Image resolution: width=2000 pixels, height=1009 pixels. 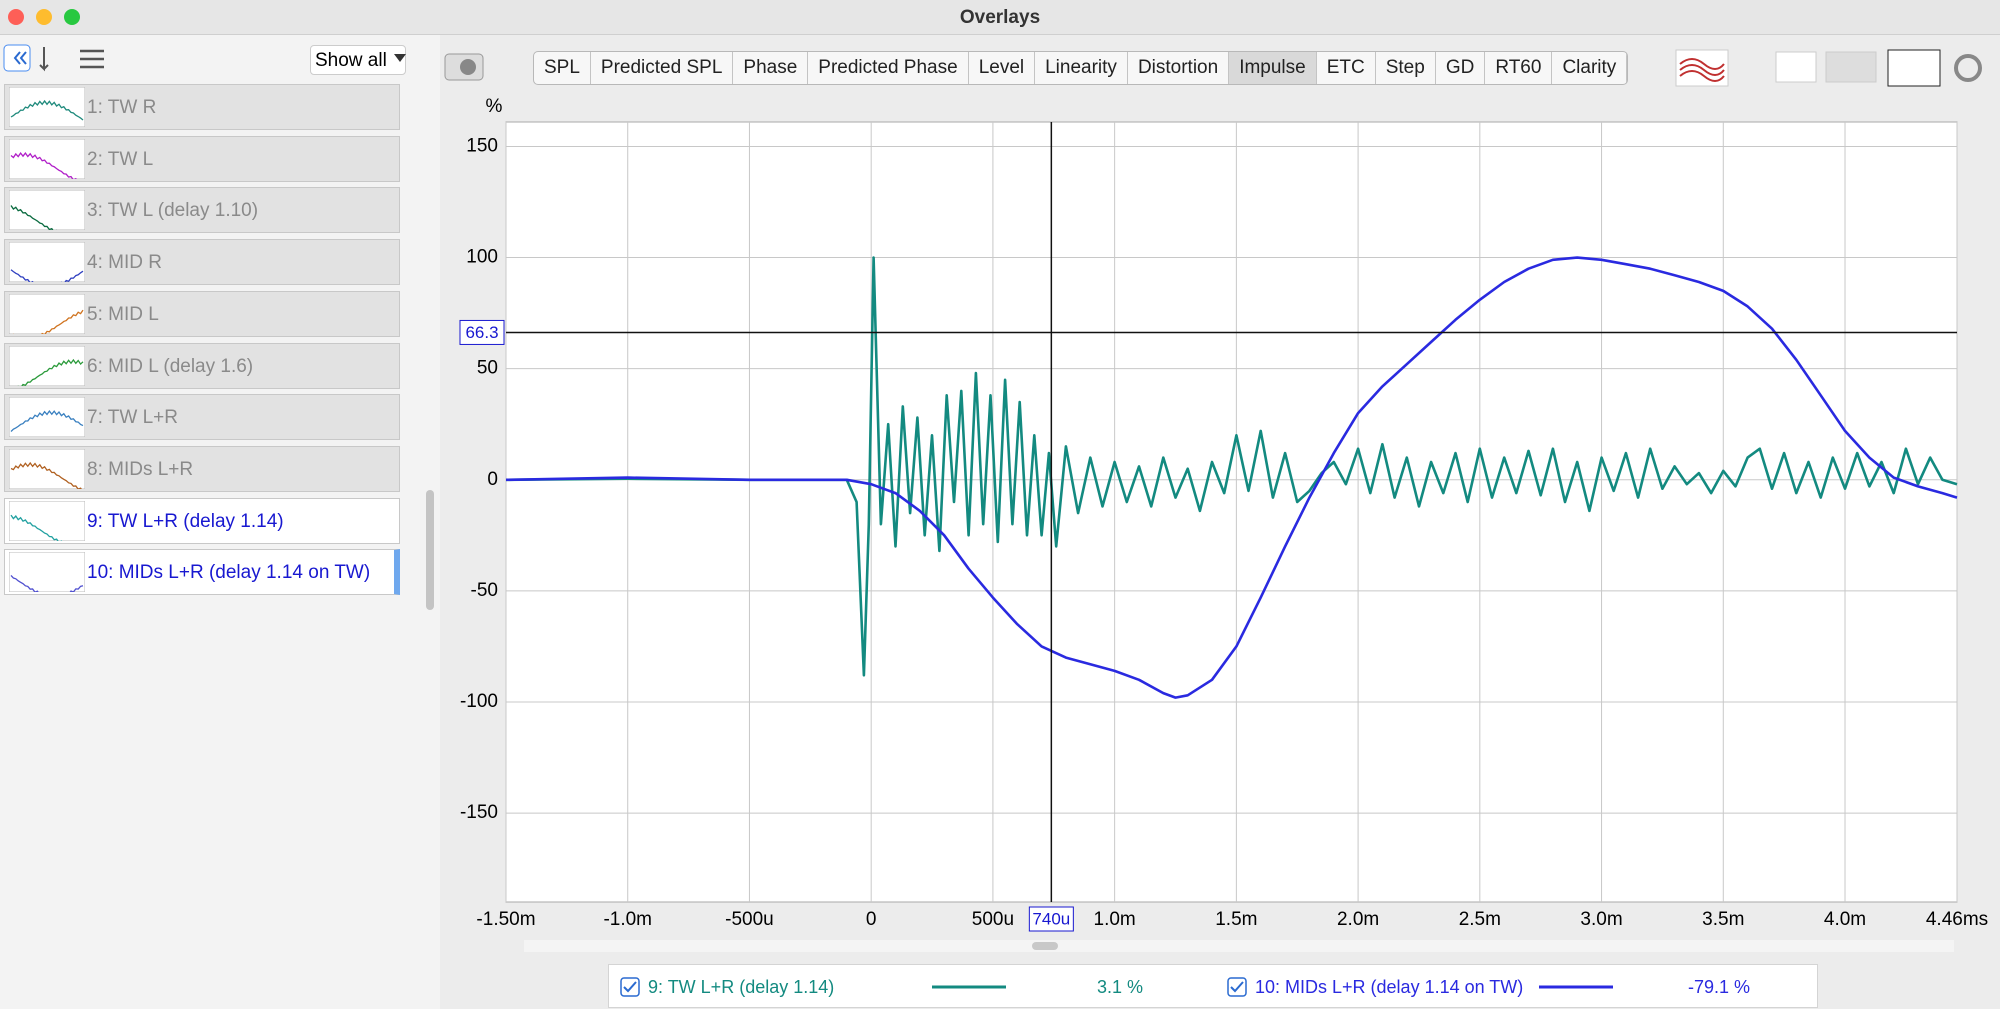 I want to click on overlay-item: 1: TW R, so click(x=202, y=107).